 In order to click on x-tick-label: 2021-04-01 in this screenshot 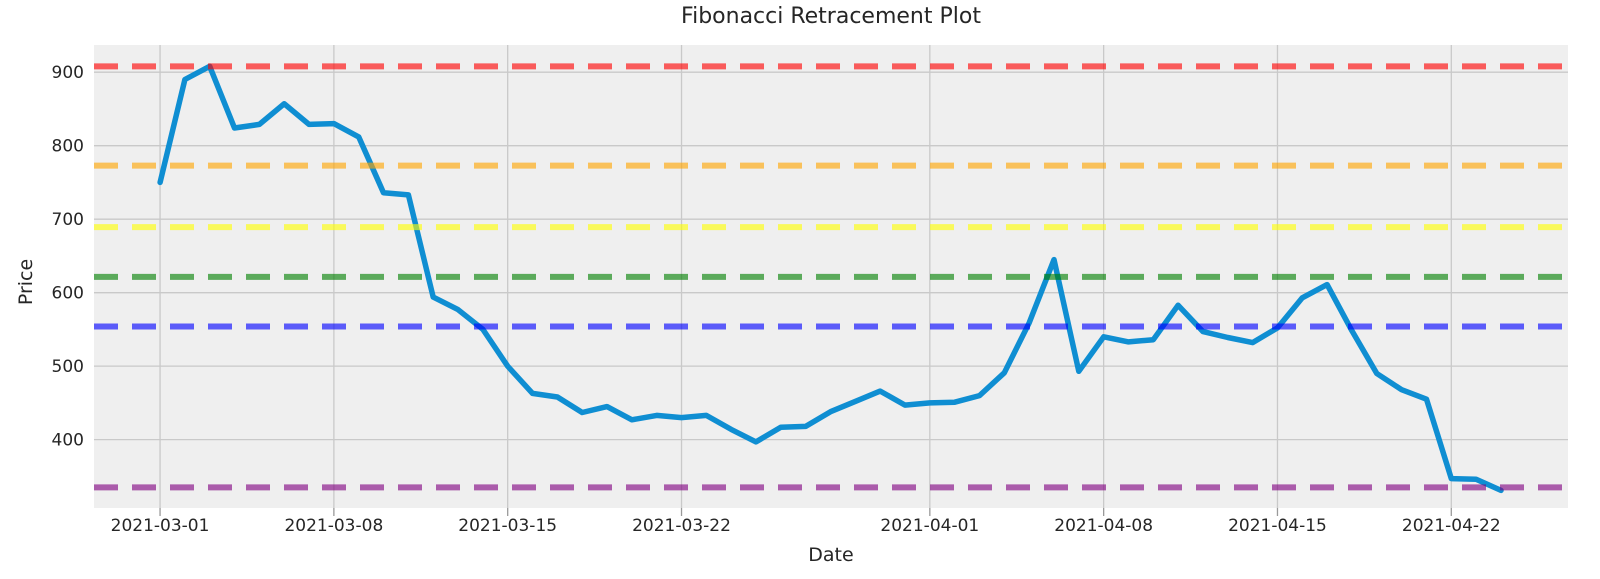, I will do `click(929, 526)`.